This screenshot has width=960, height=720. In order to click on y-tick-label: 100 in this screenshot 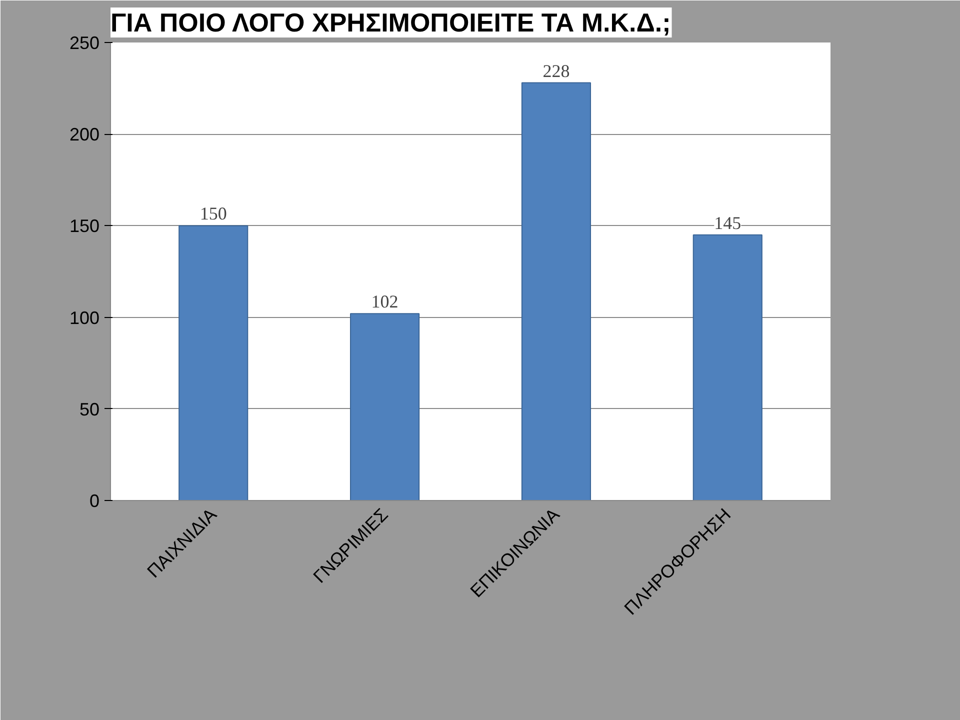, I will do `click(84, 318)`.